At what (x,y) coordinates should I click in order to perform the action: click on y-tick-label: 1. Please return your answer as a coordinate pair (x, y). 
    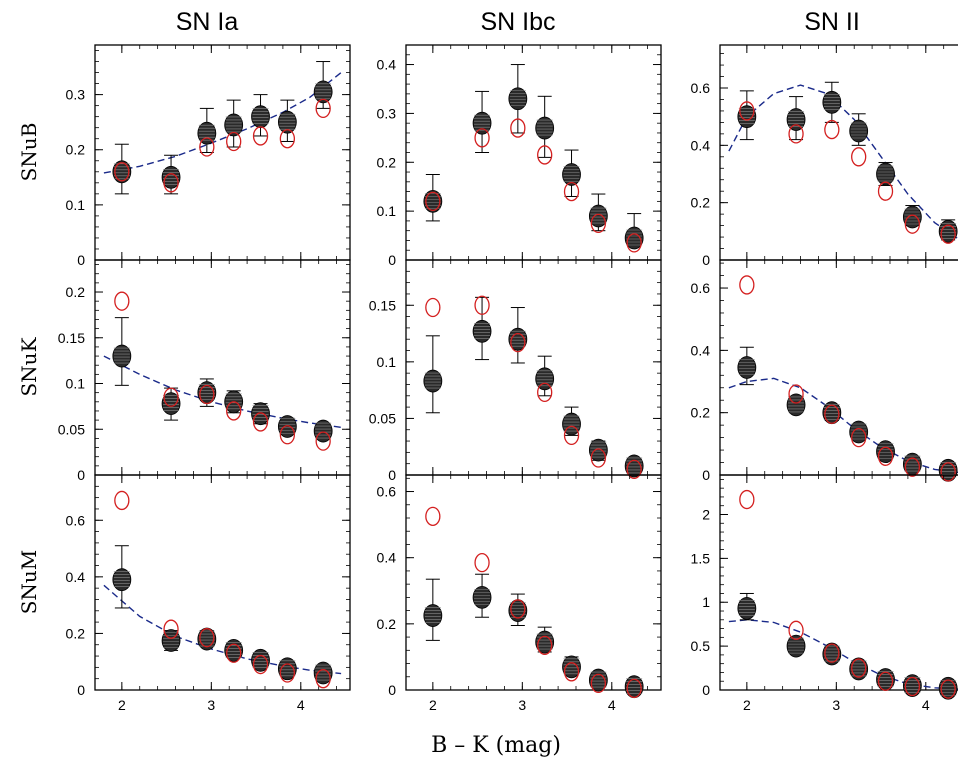
    Looking at the image, I should click on (706, 602).